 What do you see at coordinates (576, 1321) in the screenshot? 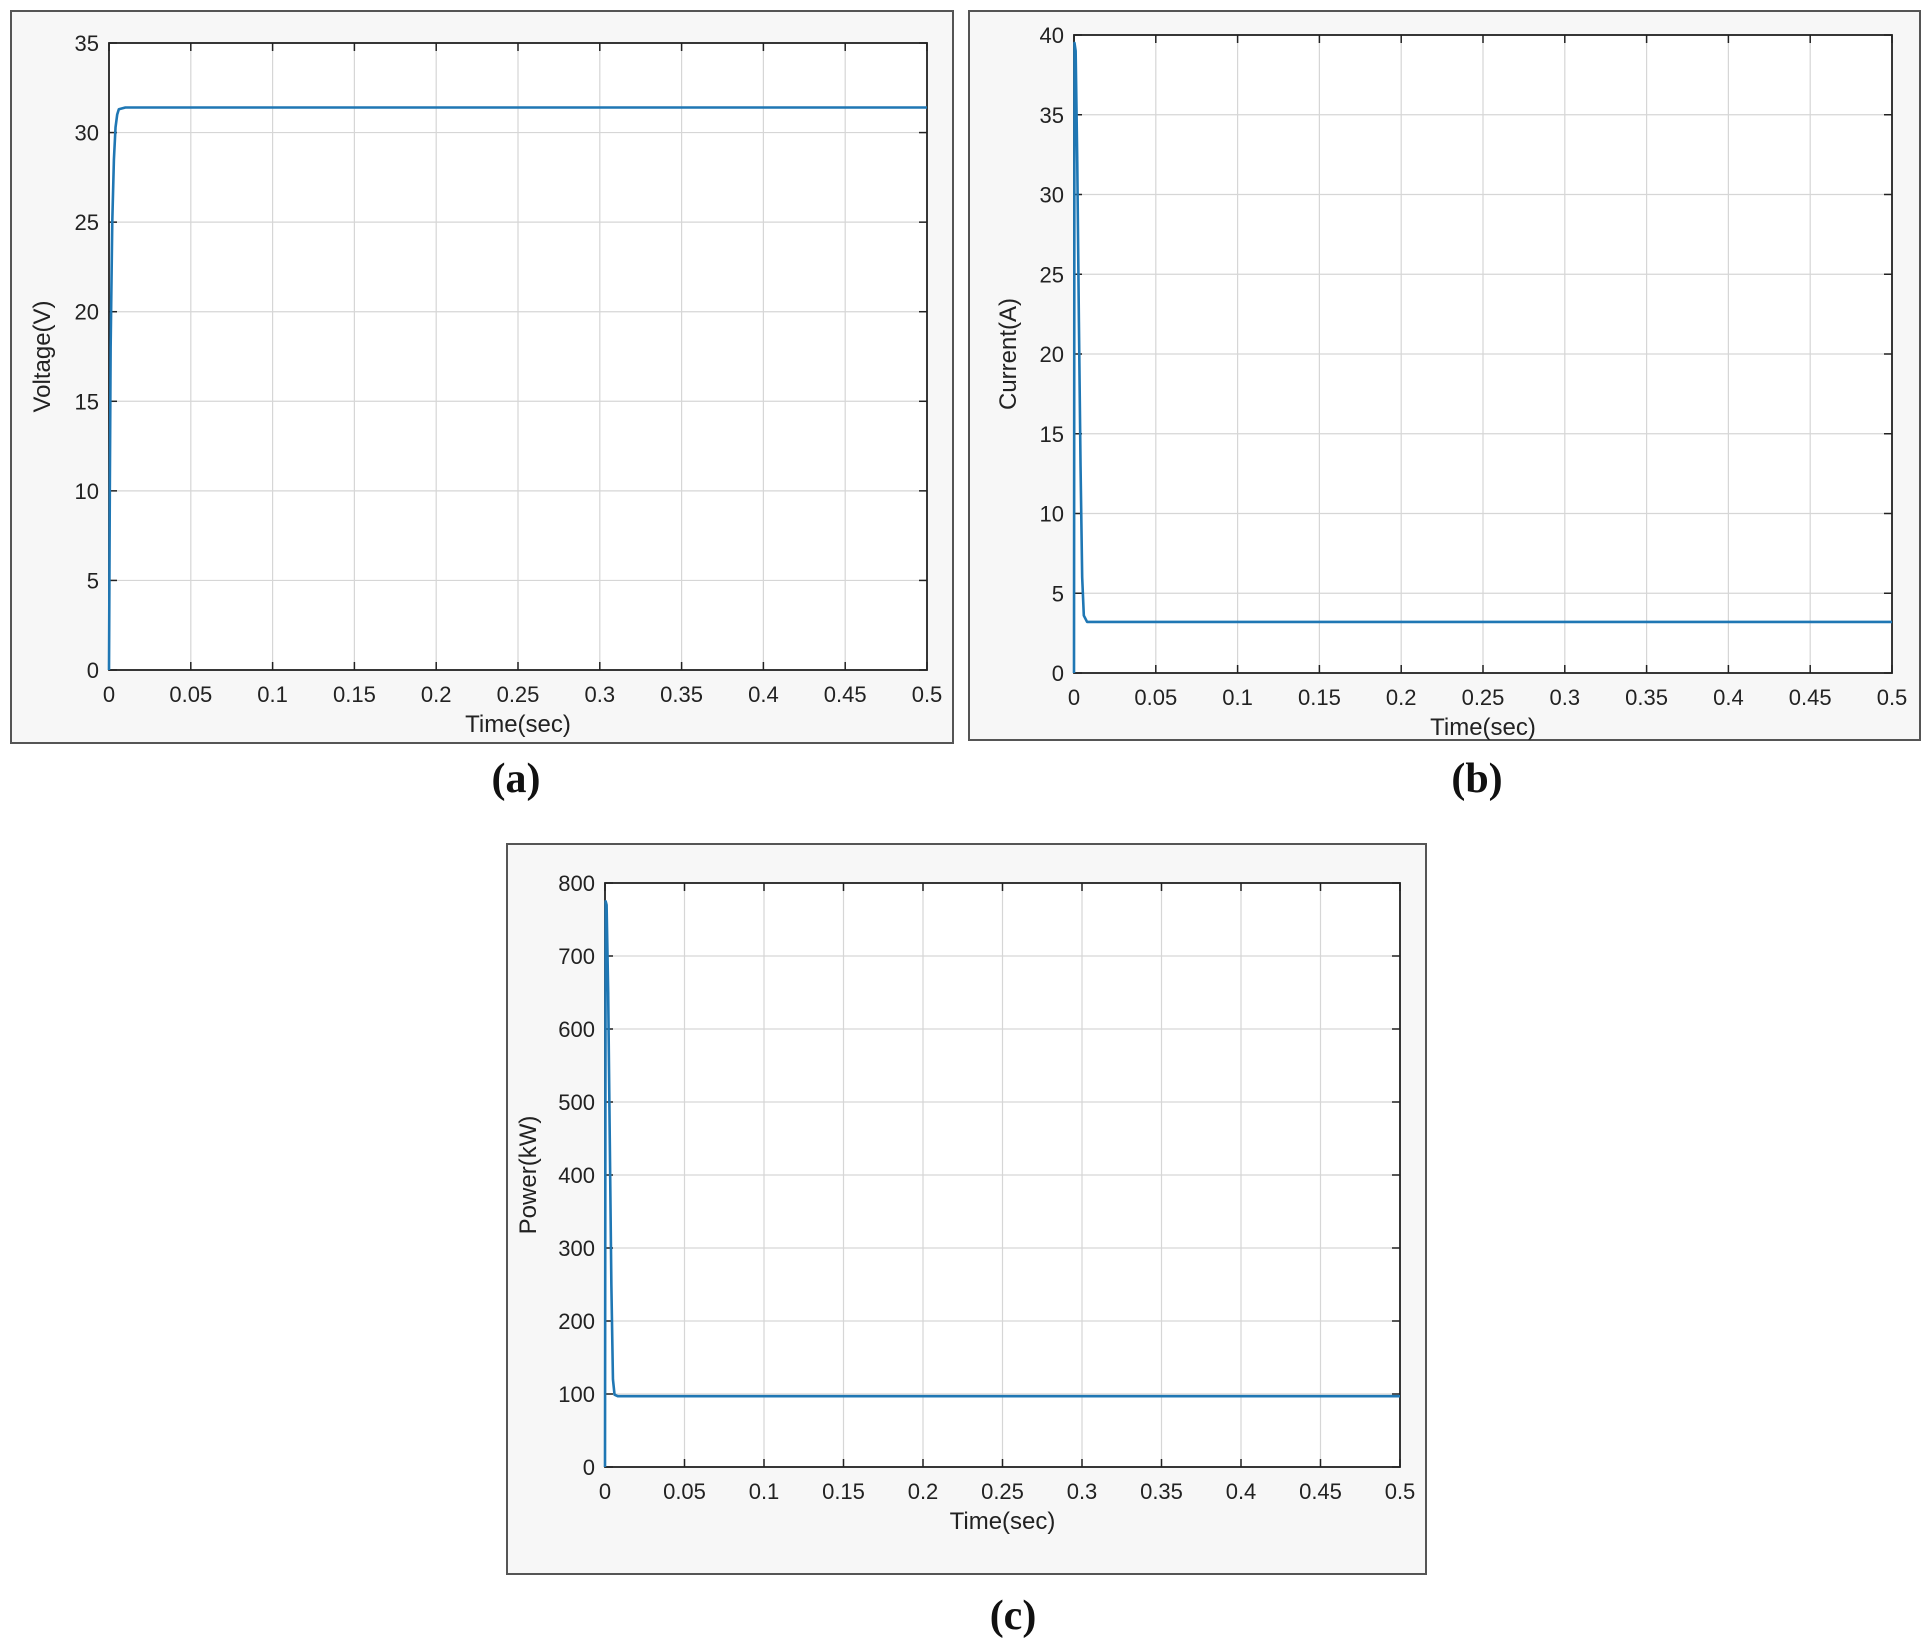
I see `y-tick-label: 200` at bounding box center [576, 1321].